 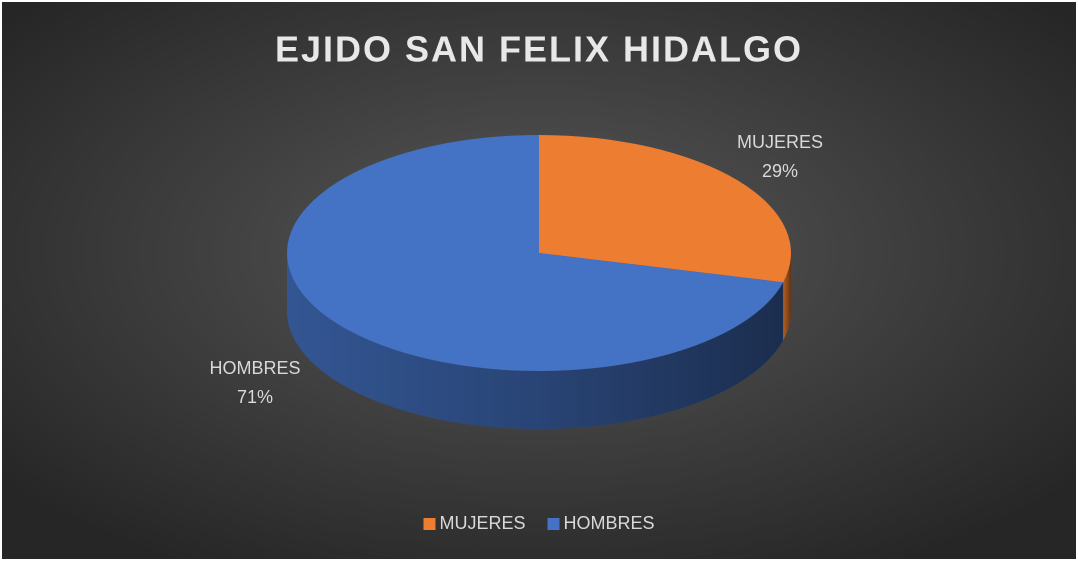 What do you see at coordinates (254, 368) in the screenshot?
I see `data-label-name: HOMBRES` at bounding box center [254, 368].